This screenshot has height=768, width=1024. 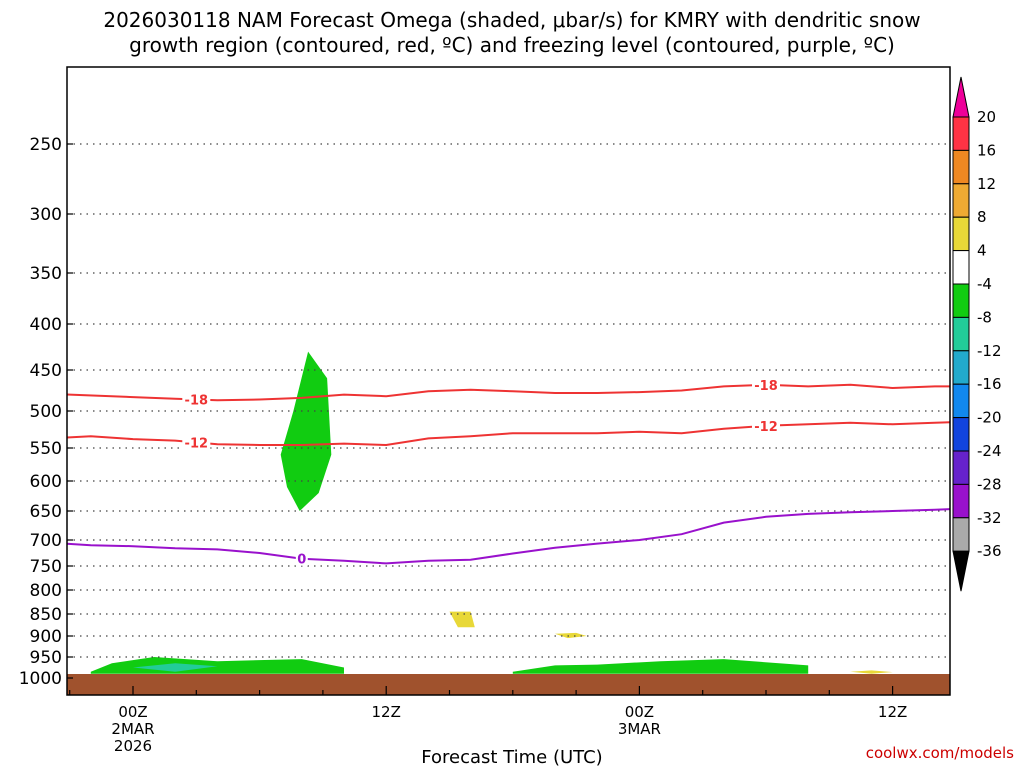 I want to click on y-tick-label-500: 500, so click(x=46, y=412).